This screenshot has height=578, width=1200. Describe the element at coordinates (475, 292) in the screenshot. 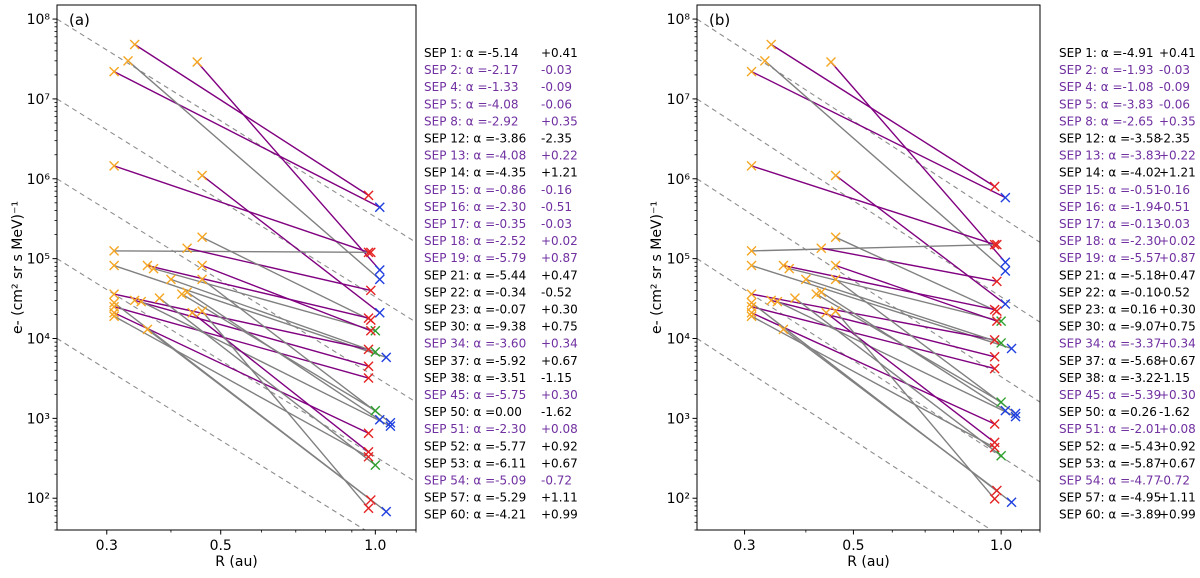

I see `legend-label: SEP 22: α =-0.34` at that location.